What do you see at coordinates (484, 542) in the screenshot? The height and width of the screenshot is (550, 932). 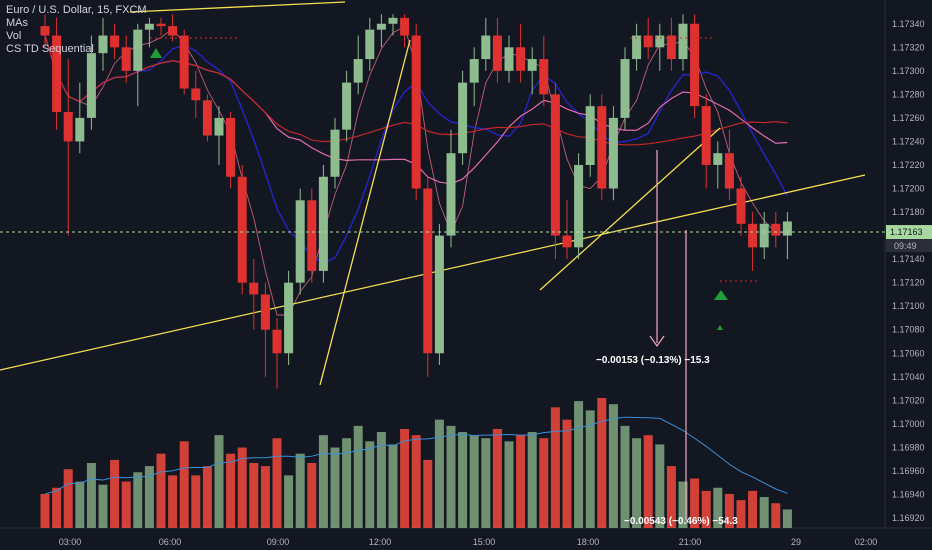 I see `x-tick-label: 15:00` at bounding box center [484, 542].